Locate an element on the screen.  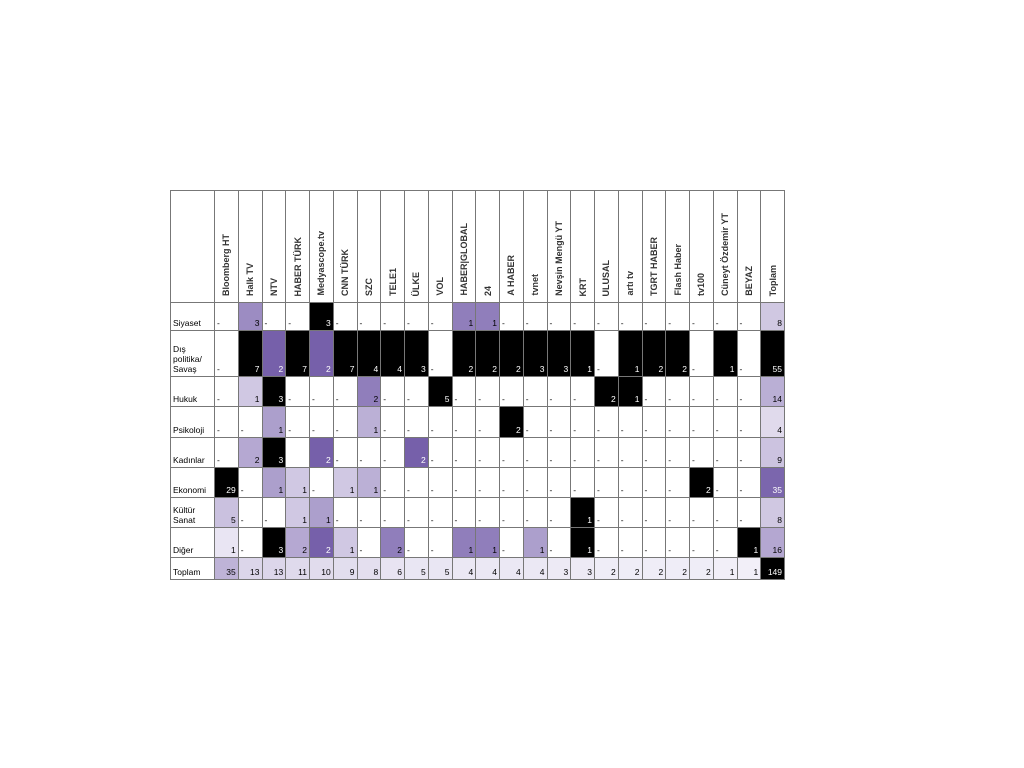
table-row: Psikoloji - -1- - -1- - - - -2- - - - - - - - - -4 is located at coordinates (477, 422).